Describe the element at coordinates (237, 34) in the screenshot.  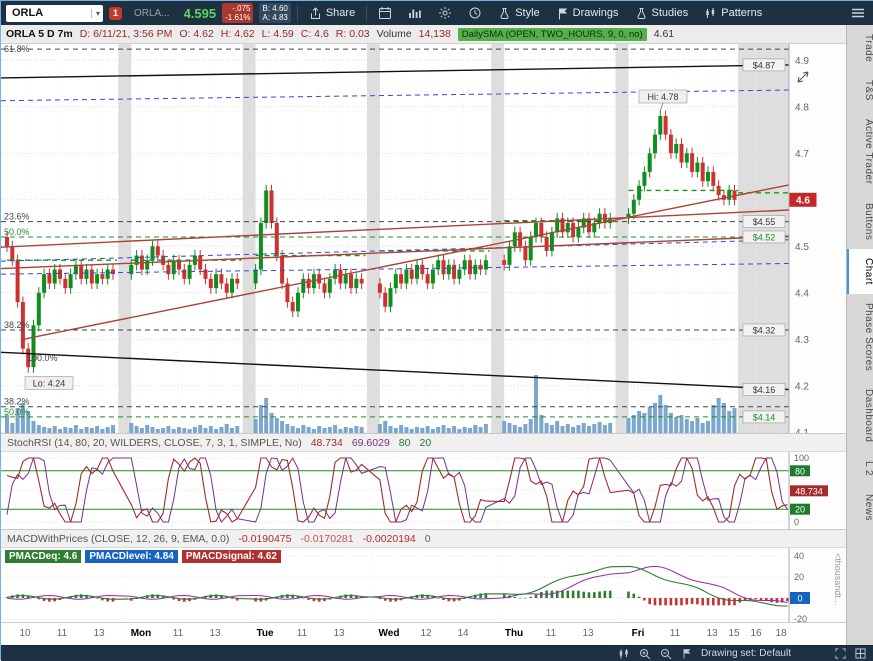
I see `ohlc-high: H: 4.62` at that location.